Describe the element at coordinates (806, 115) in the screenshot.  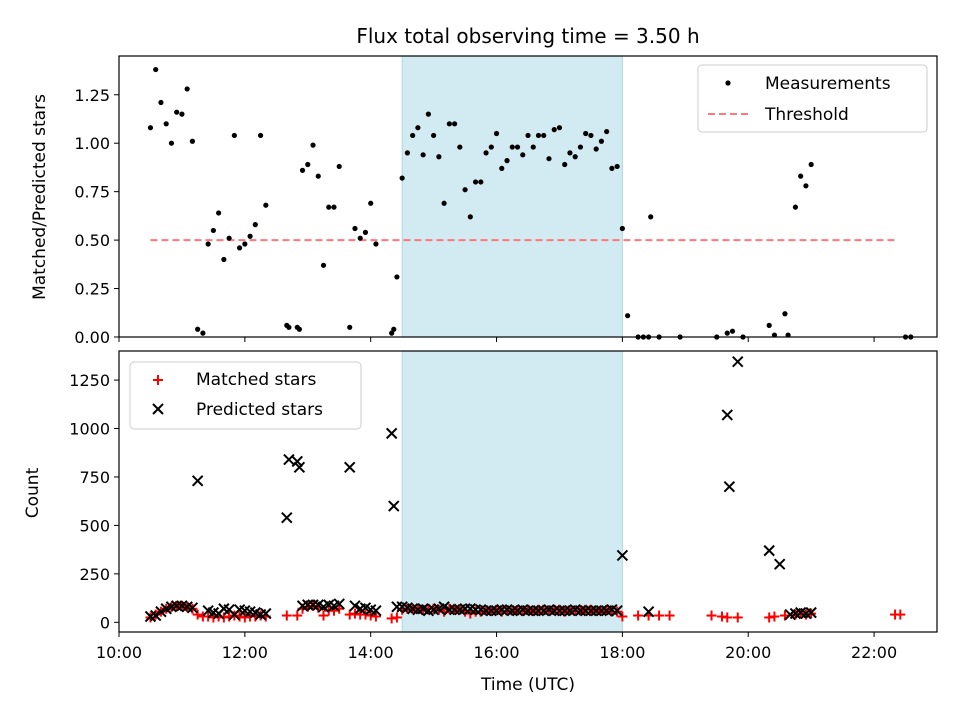
I see `legend-threshold-label: Threshold` at that location.